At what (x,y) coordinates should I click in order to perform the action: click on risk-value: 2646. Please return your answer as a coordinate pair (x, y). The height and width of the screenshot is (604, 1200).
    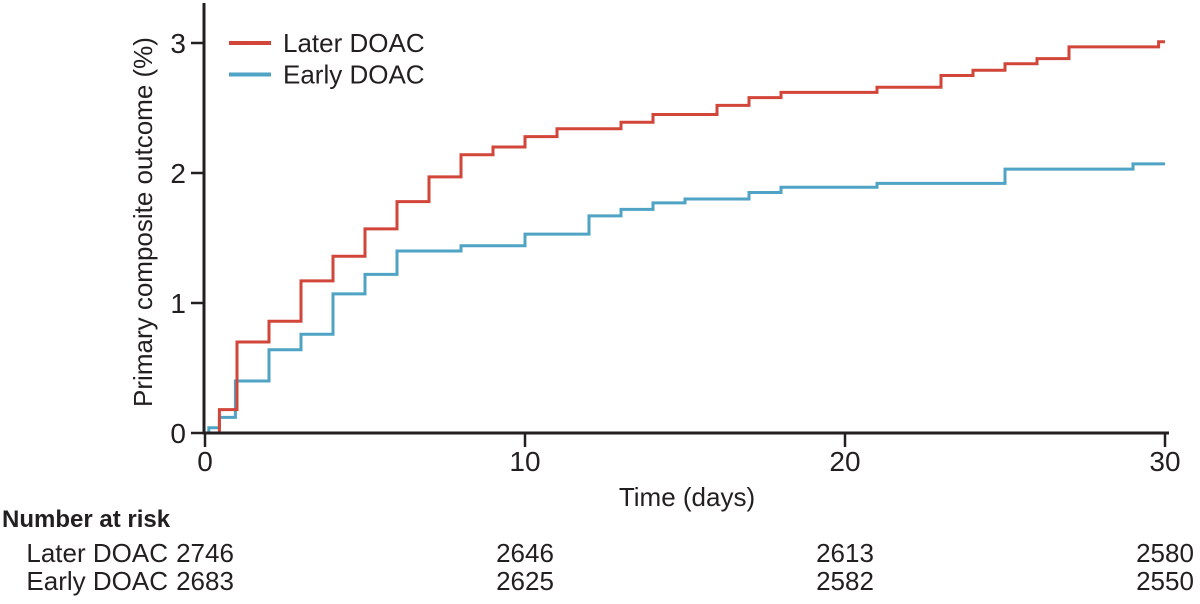
    Looking at the image, I should click on (525, 553).